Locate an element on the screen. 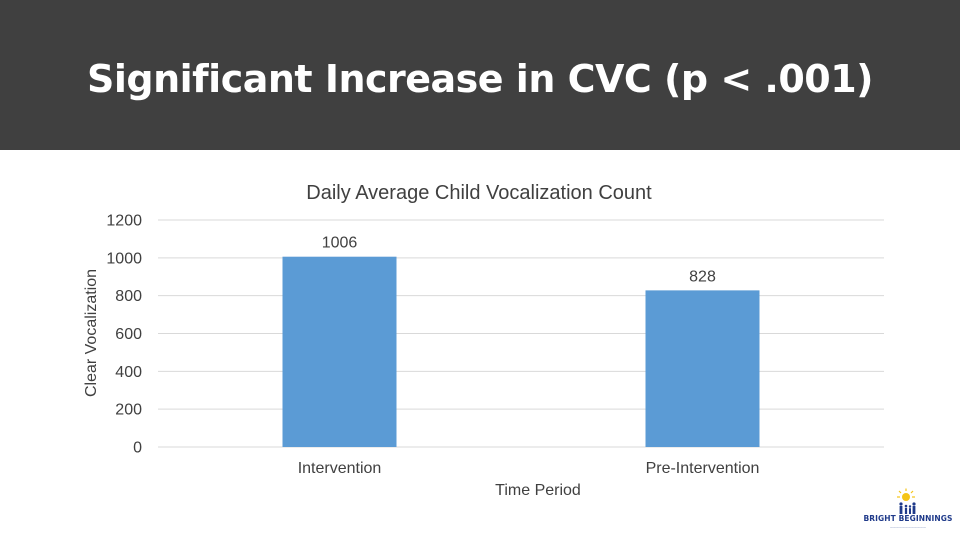 This screenshot has height=540, width=960. x-tick-labels: Intervention Pre-Intervention is located at coordinates (529, 468).